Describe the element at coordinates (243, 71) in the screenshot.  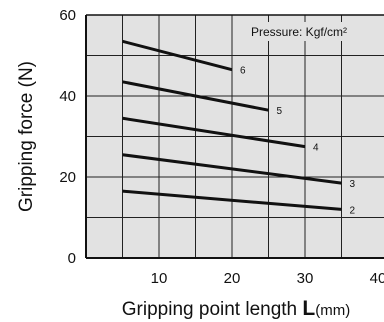
I see `series-label-6: 6` at that location.